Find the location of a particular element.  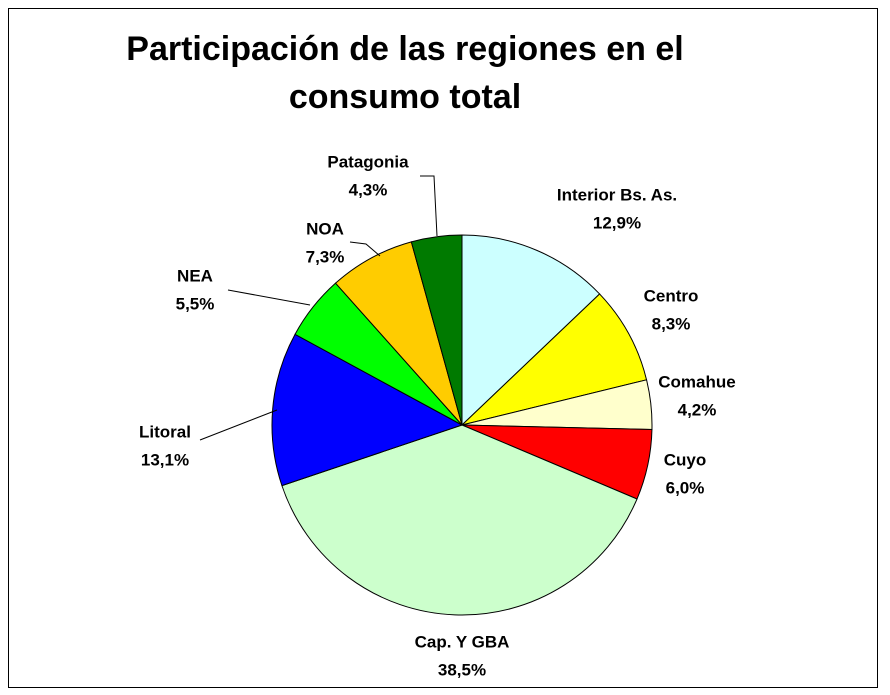

slice-value-label: 12,9% is located at coordinates (617, 222).